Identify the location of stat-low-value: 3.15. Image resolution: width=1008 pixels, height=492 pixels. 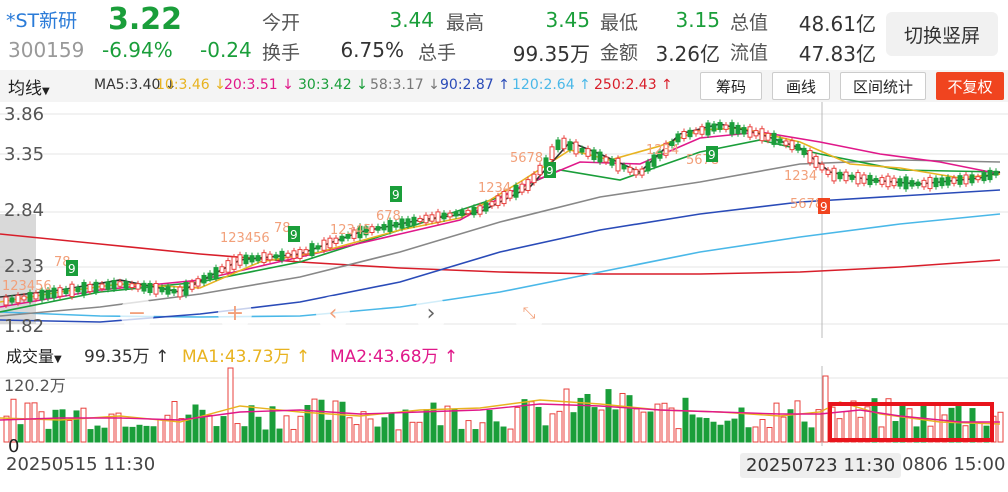
(697, 20).